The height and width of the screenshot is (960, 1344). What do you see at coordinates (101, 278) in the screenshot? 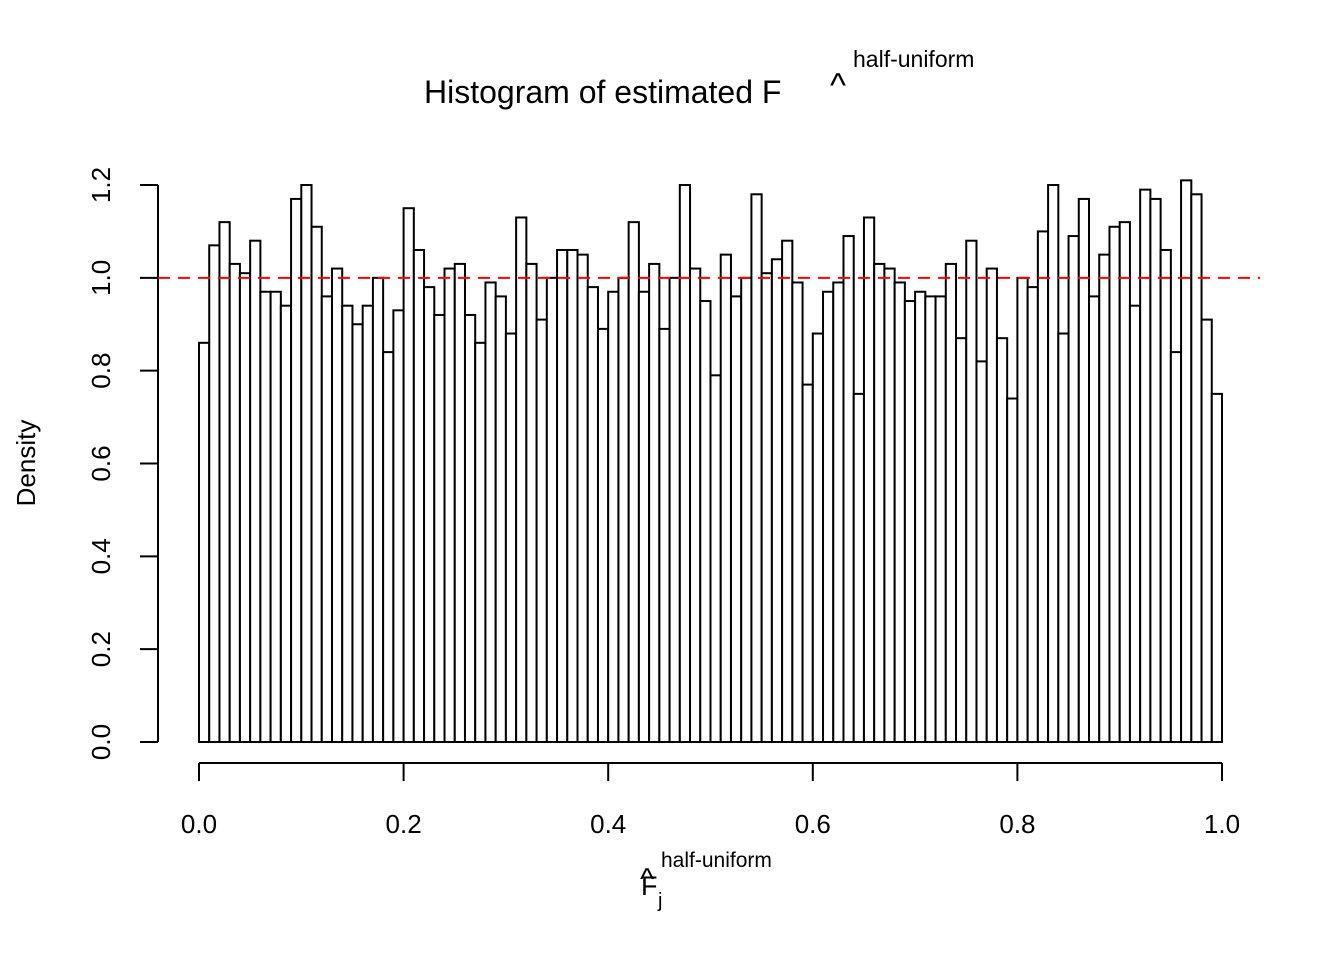
I see `y-tick-label: 1.0` at bounding box center [101, 278].